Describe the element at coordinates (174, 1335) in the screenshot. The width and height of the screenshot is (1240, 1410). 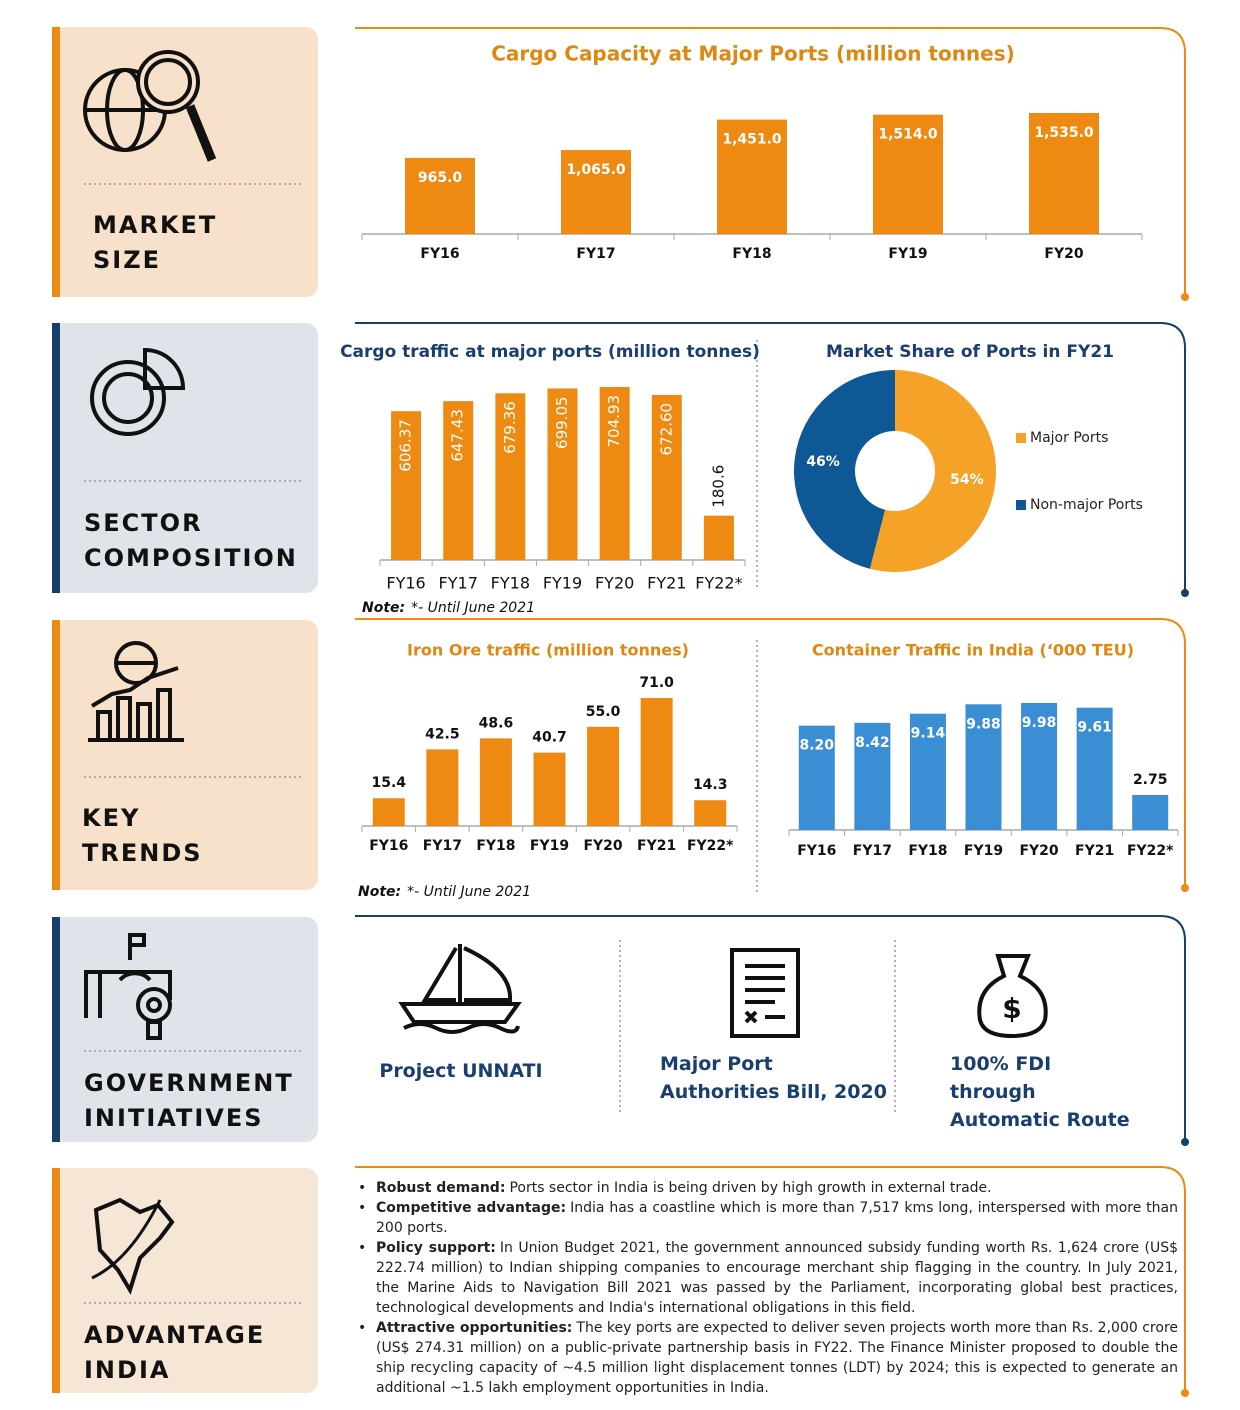
I see `section-label: ADVANTAGE` at that location.